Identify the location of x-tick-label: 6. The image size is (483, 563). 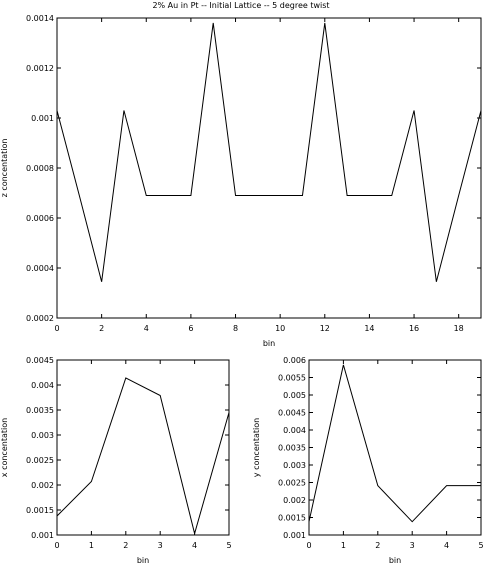
(190, 328).